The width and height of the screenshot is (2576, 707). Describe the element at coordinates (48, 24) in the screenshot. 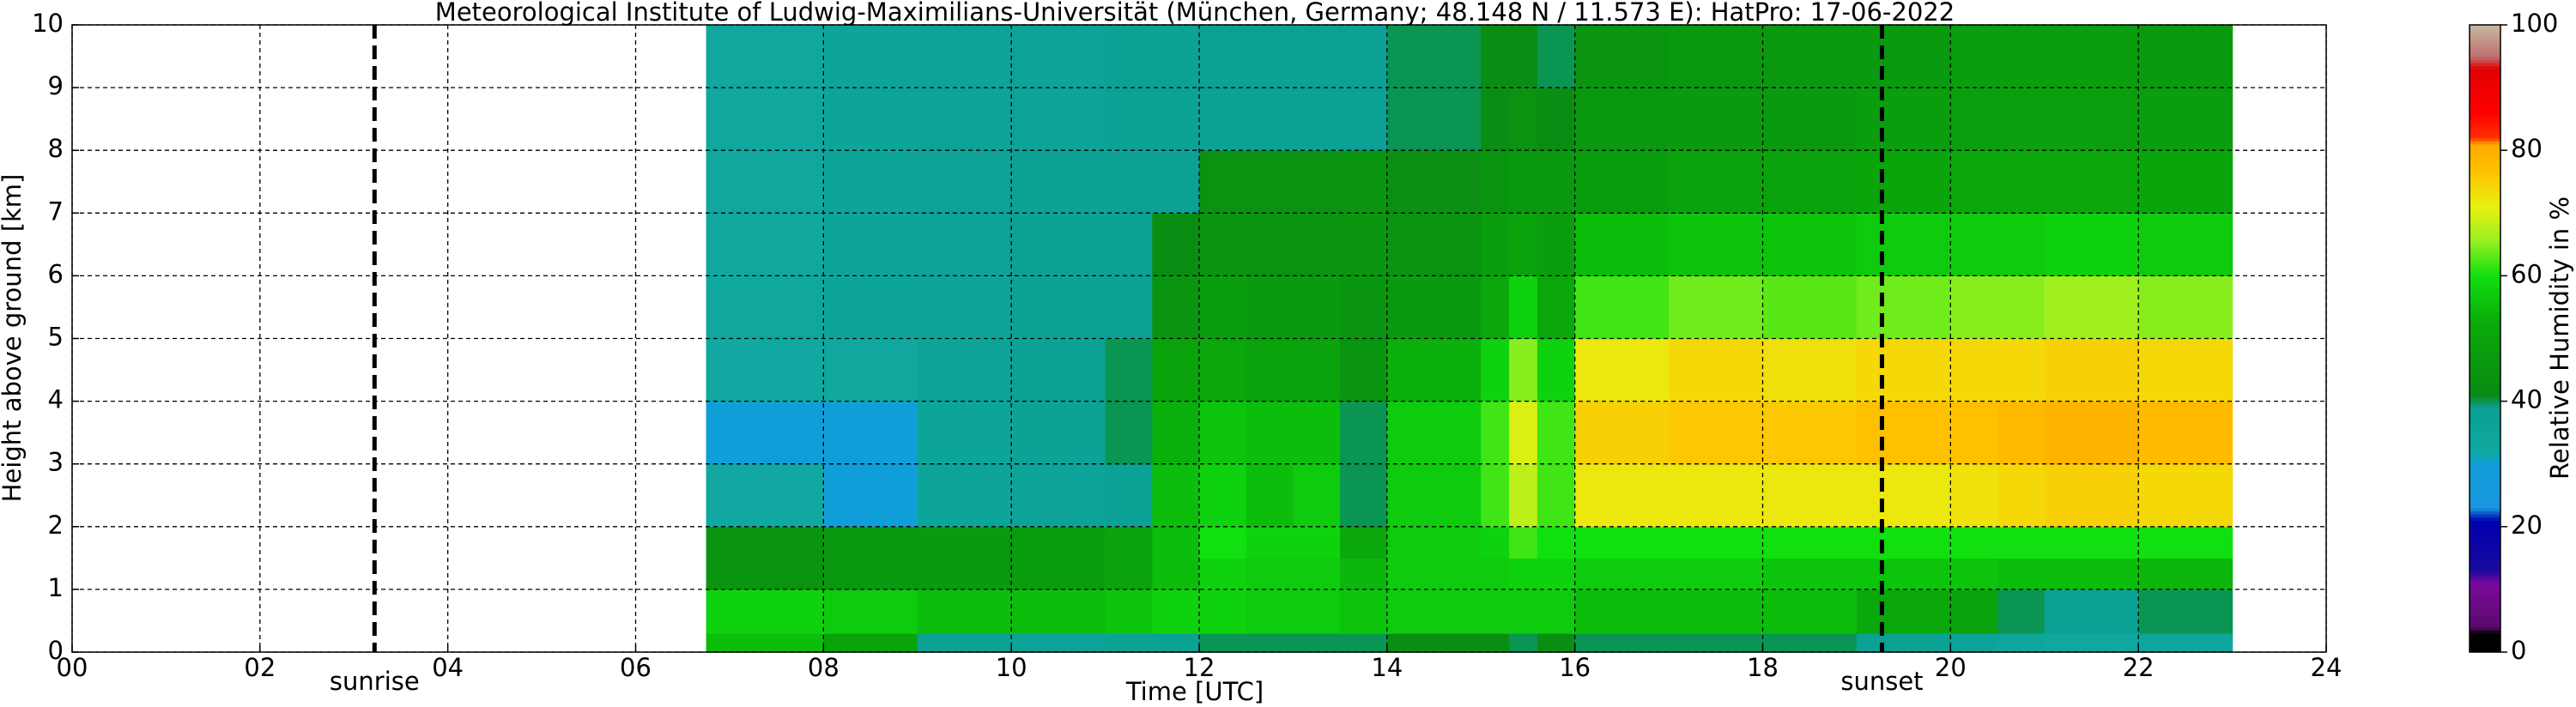

I see `y-tick-label: 10` at that location.